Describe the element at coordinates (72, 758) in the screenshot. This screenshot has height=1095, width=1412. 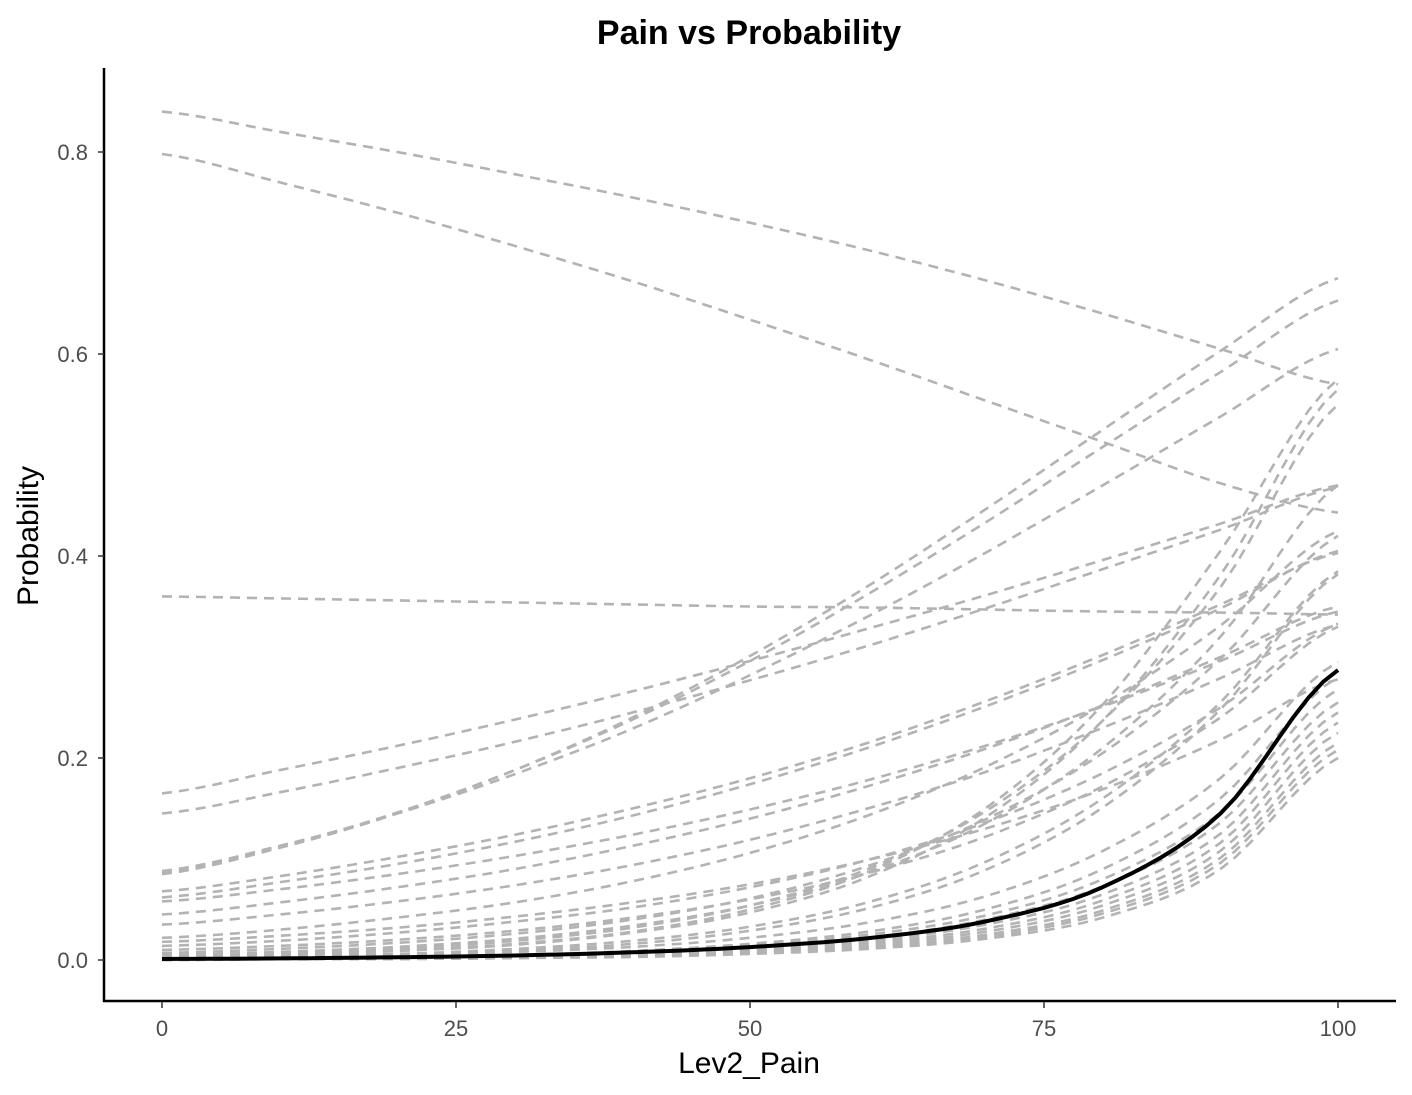
I see `y-tick-label: 0.2` at that location.